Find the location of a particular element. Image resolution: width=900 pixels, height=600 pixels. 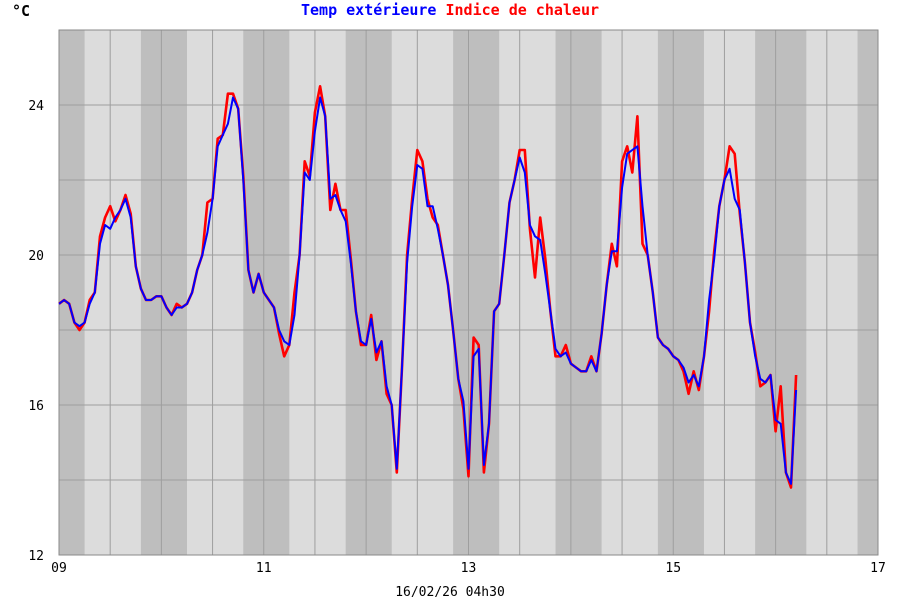

x-tick-label-11: 11 is located at coordinates (264, 568).